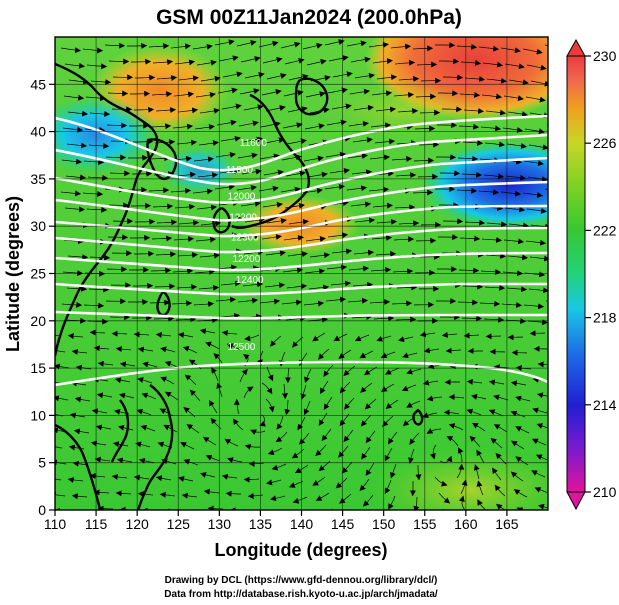 This screenshot has height=605, width=619. What do you see at coordinates (418, 417) in the screenshot?
I see `island-east` at bounding box center [418, 417].